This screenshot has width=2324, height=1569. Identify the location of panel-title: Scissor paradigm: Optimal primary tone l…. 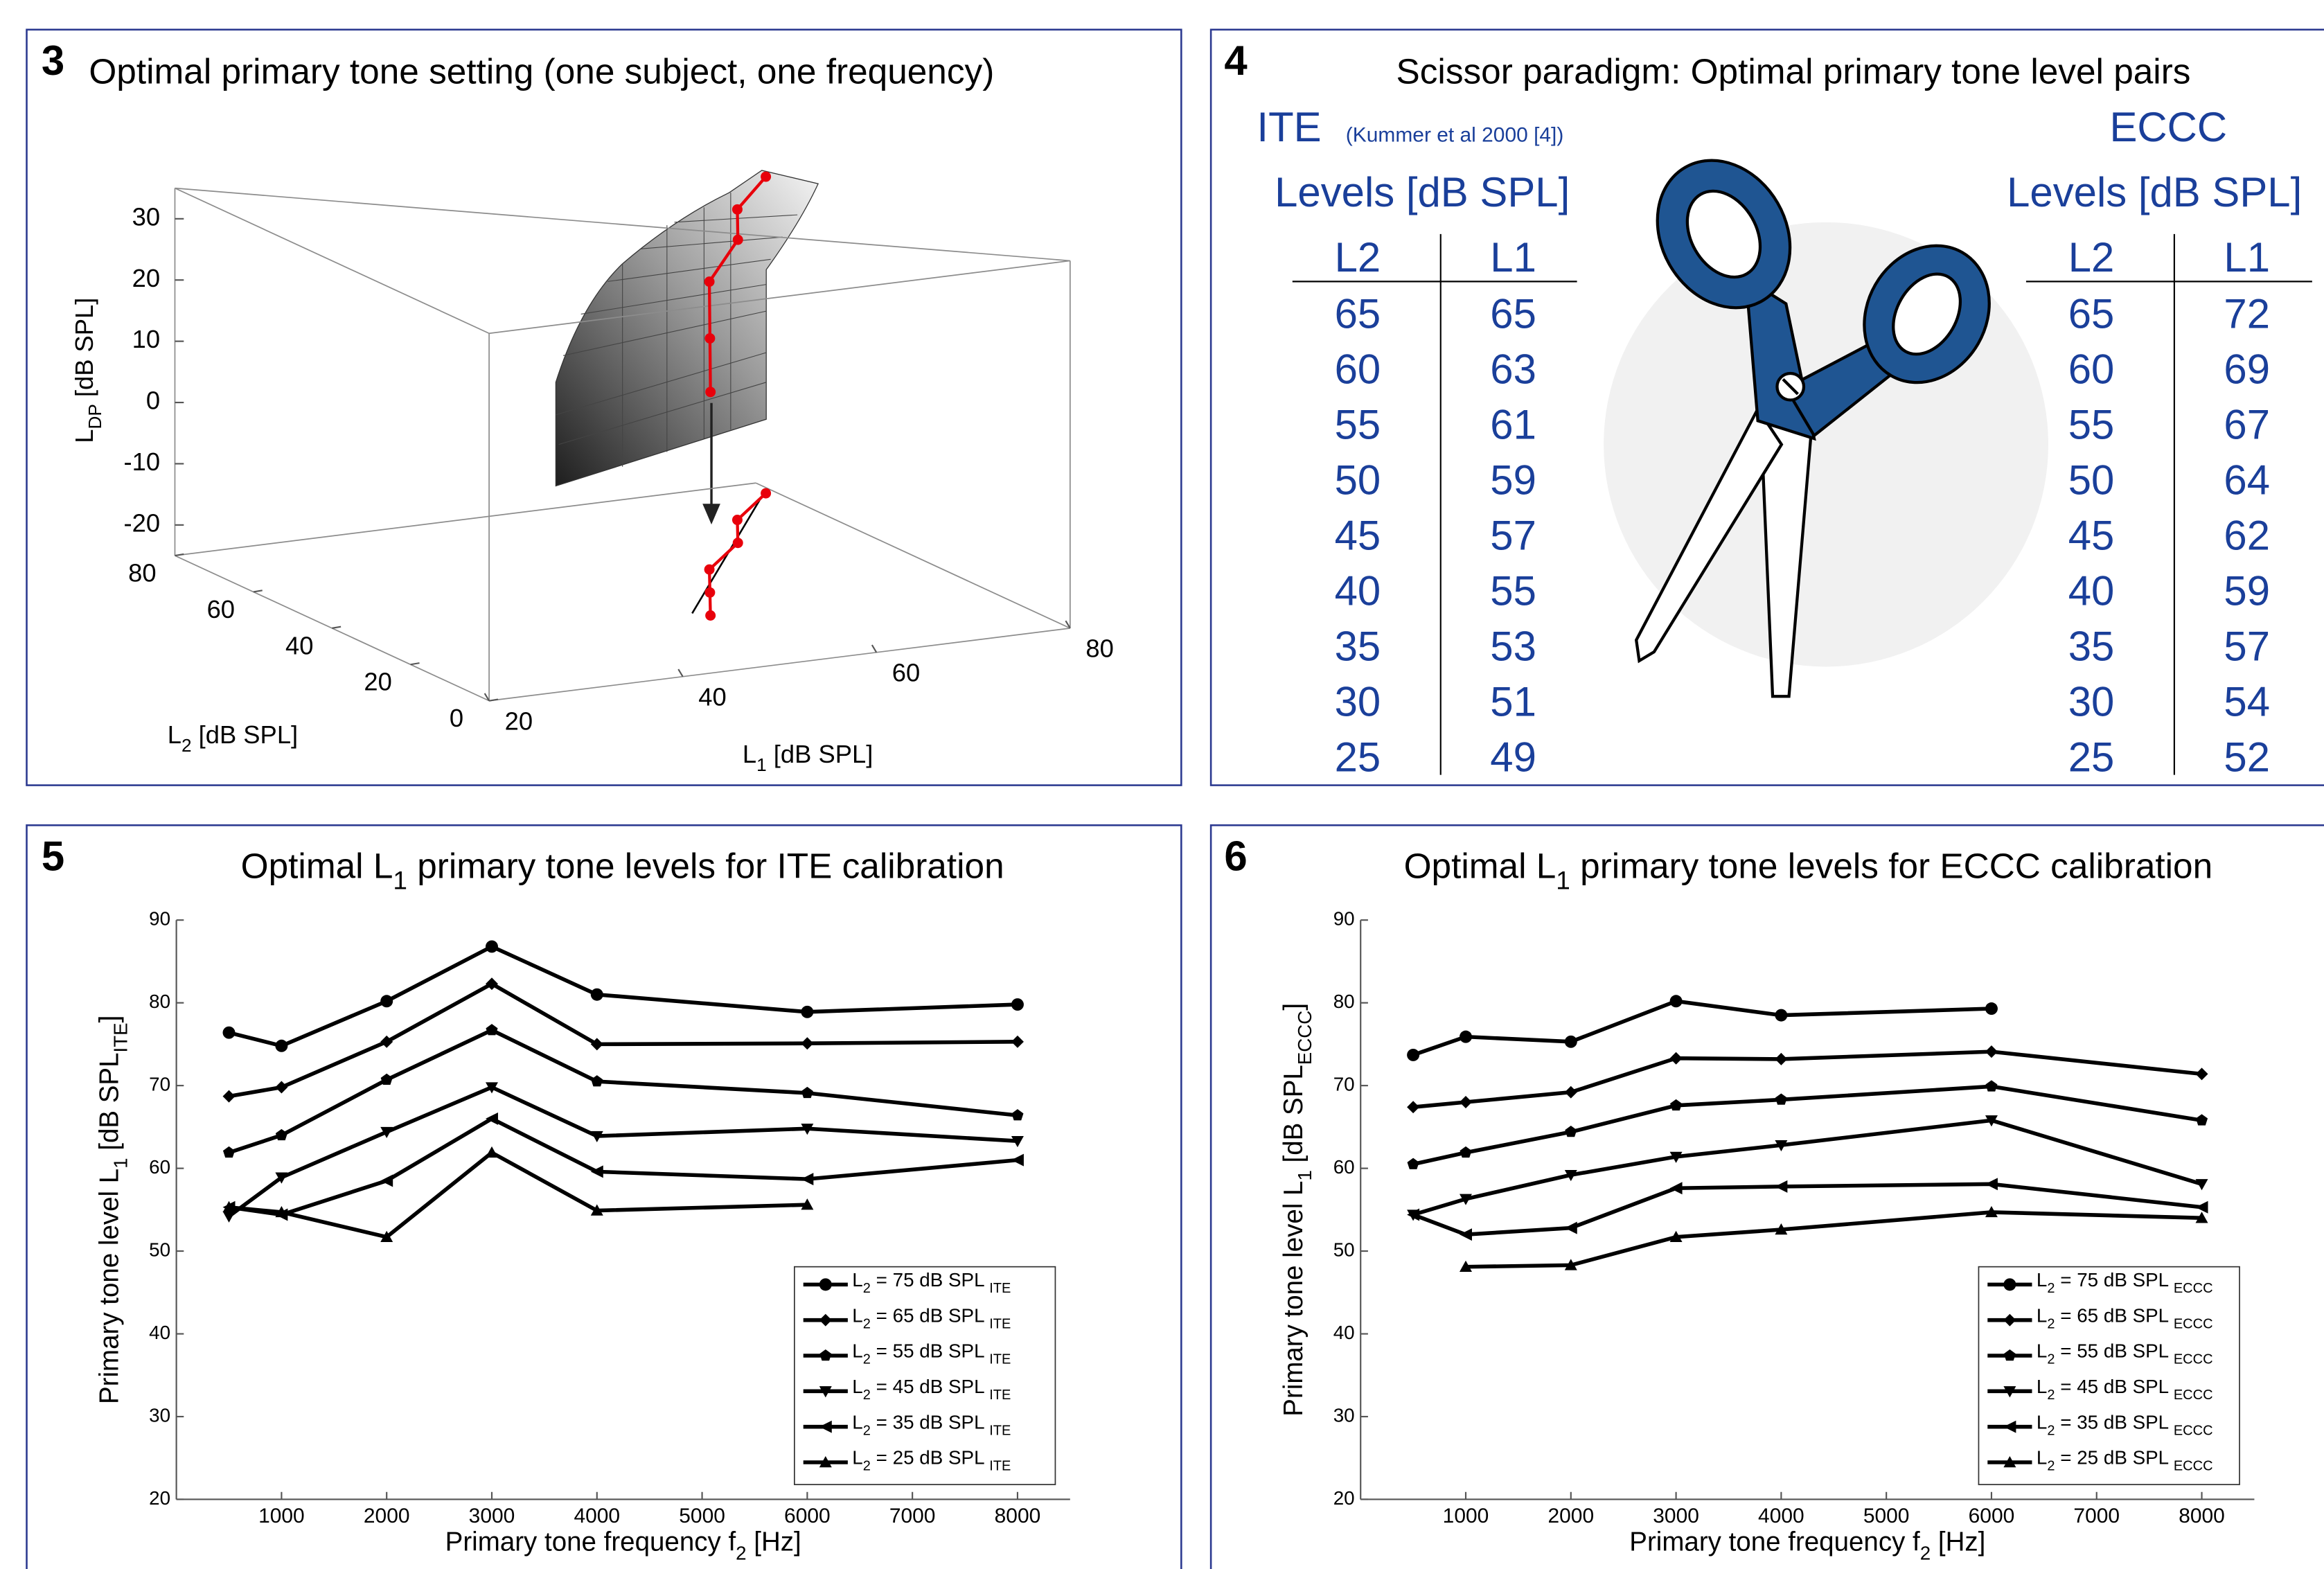
(1793, 72).